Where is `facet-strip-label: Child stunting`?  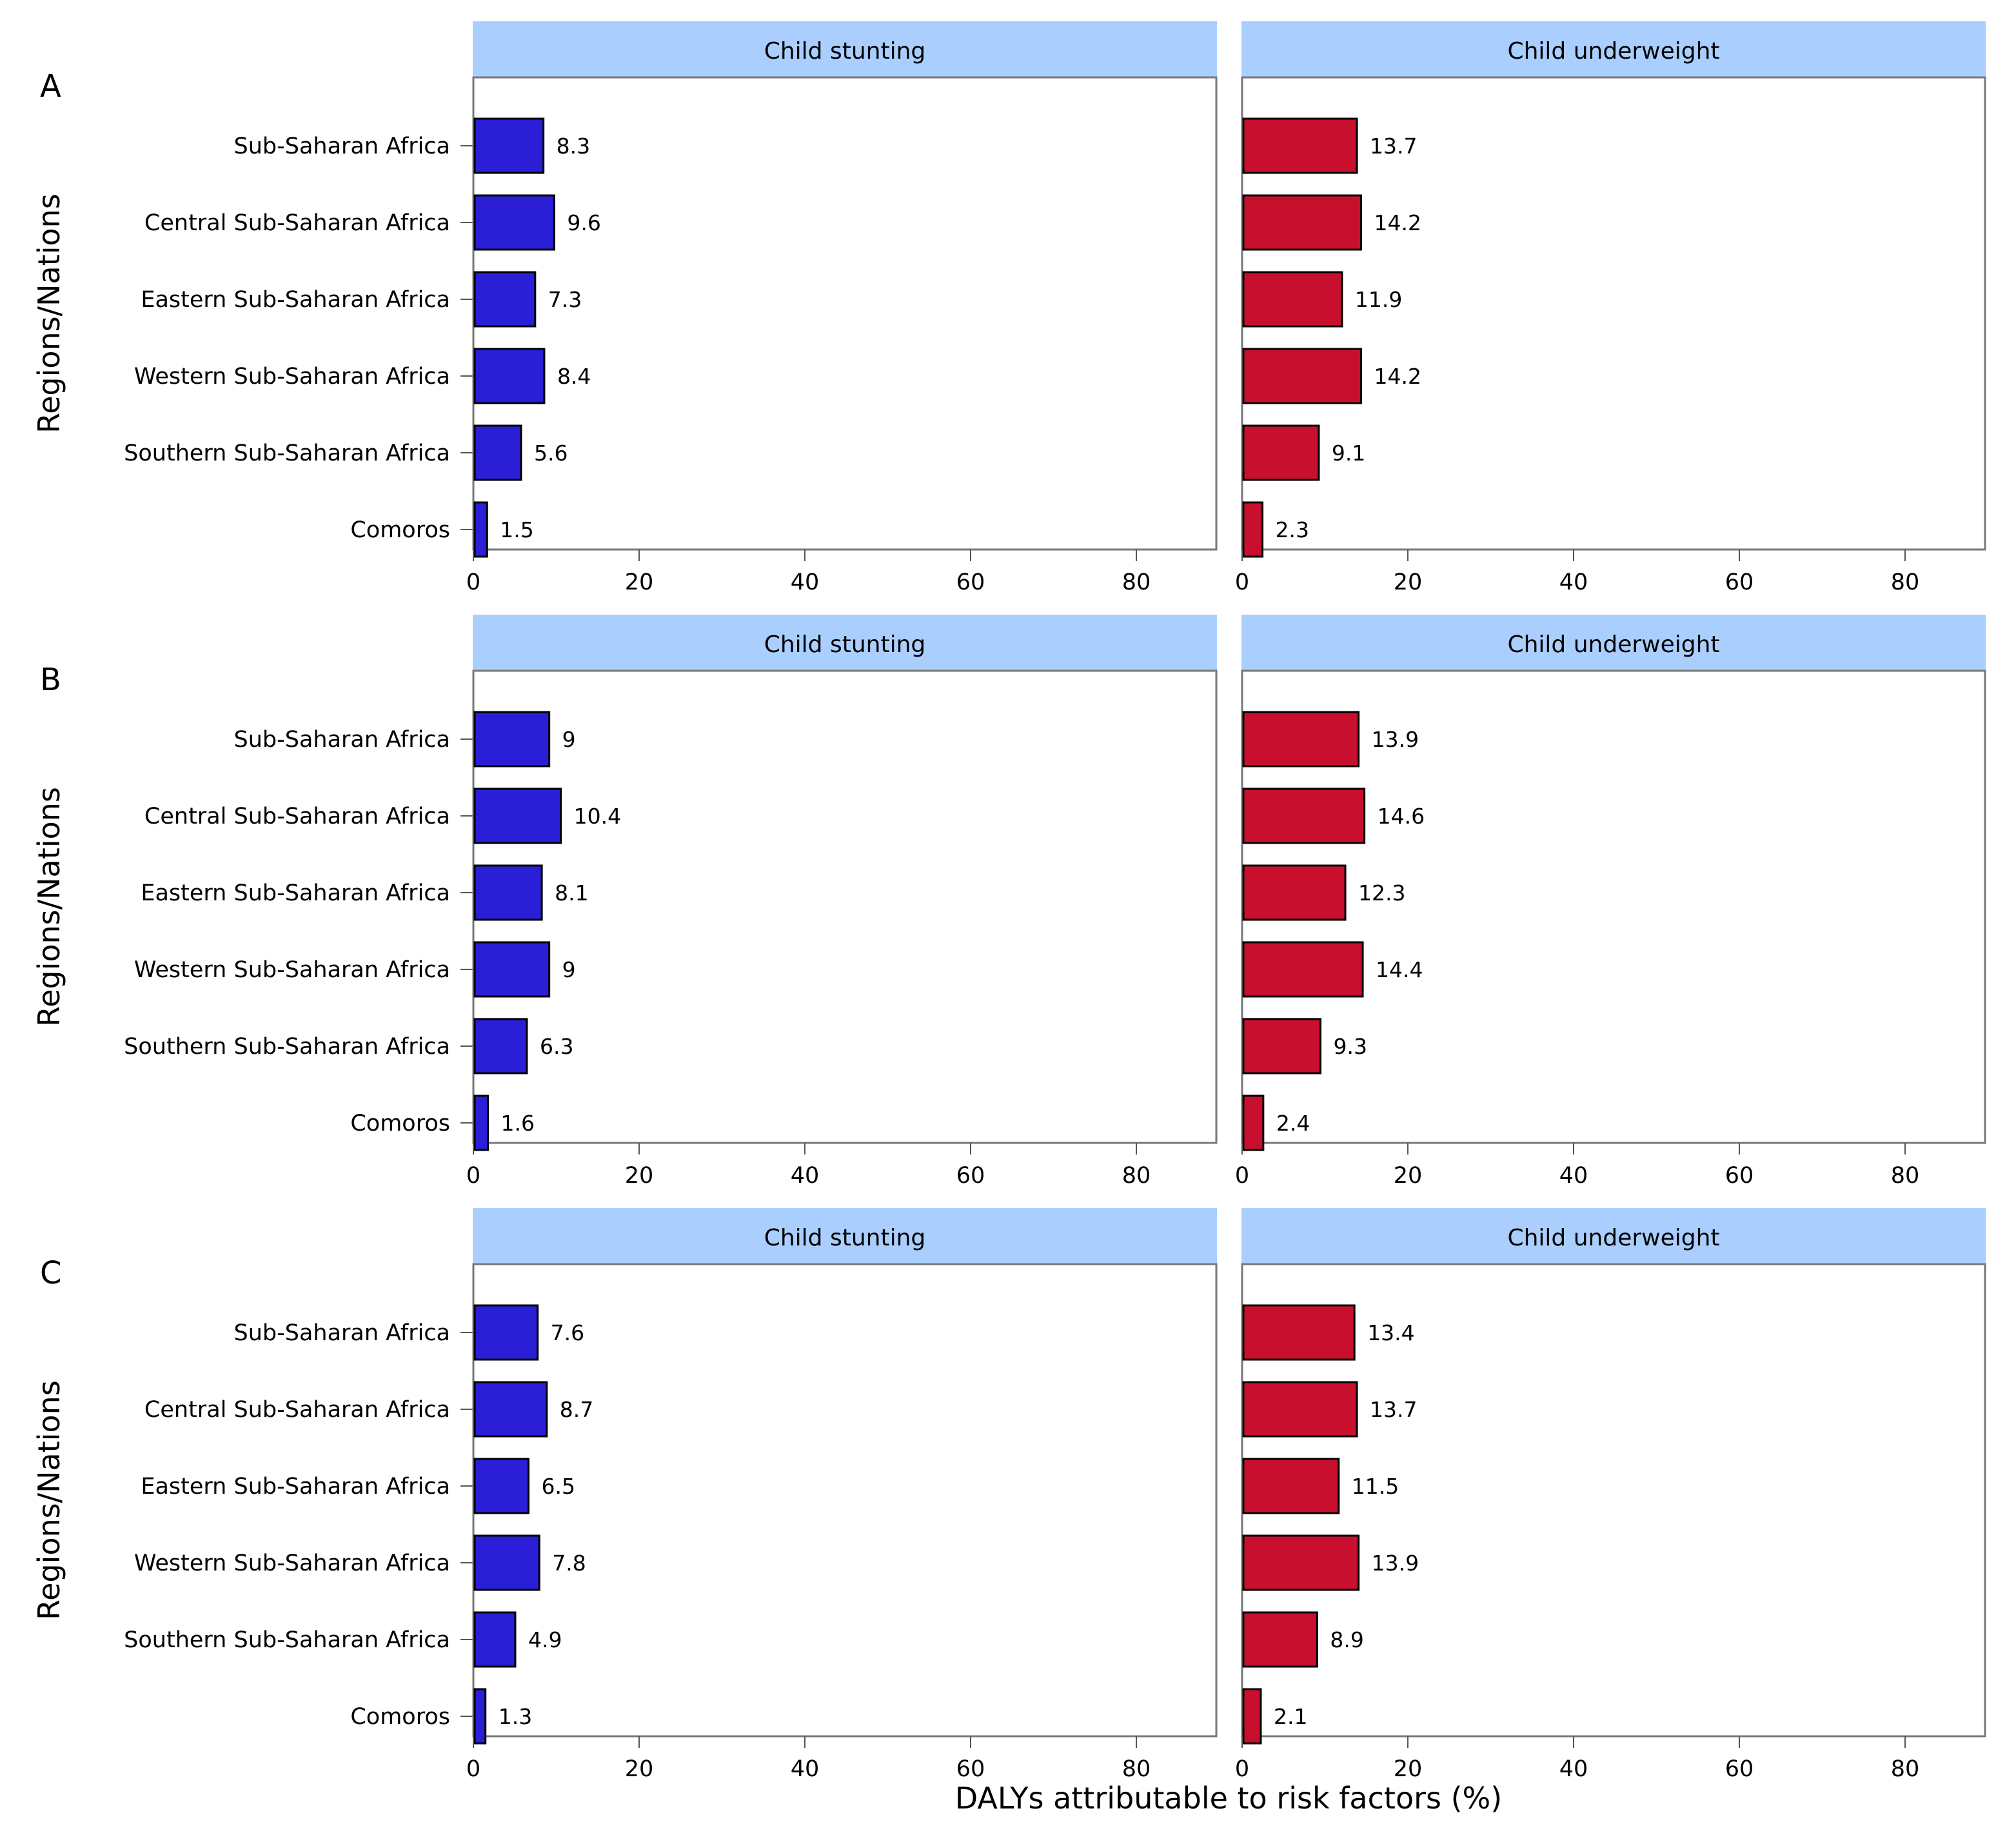
facet-strip-label: Child stunting is located at coordinates (845, 644).